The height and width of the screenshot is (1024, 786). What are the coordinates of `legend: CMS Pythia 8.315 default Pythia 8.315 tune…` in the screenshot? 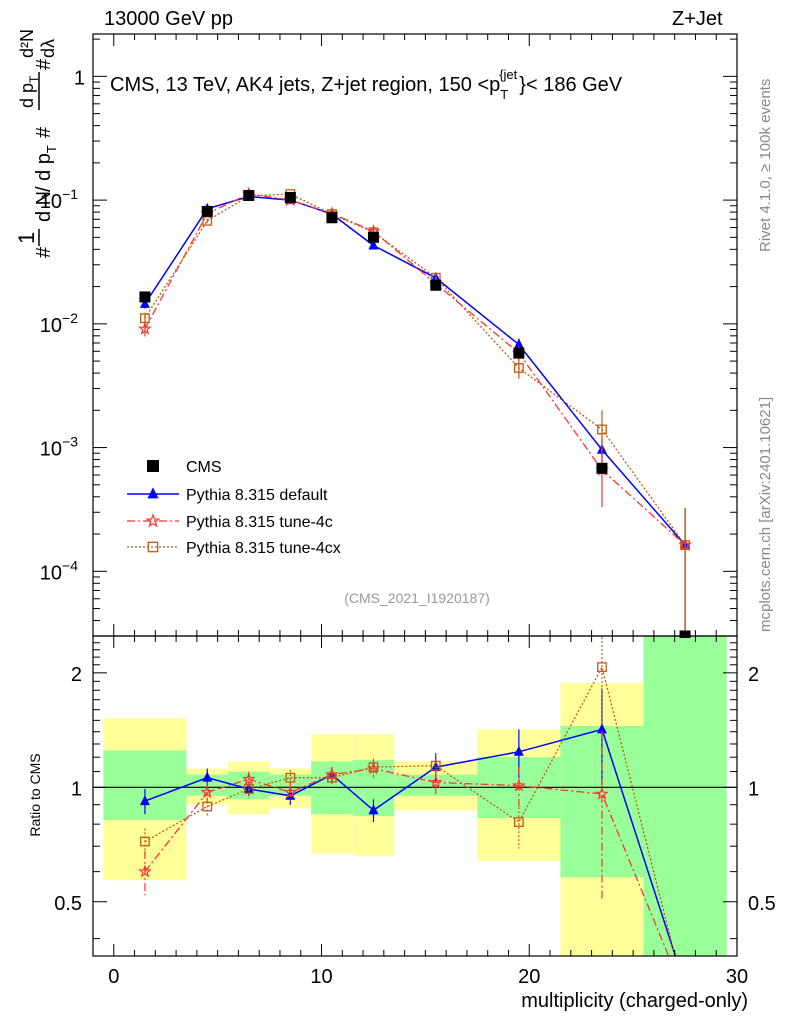 It's located at (234, 508).